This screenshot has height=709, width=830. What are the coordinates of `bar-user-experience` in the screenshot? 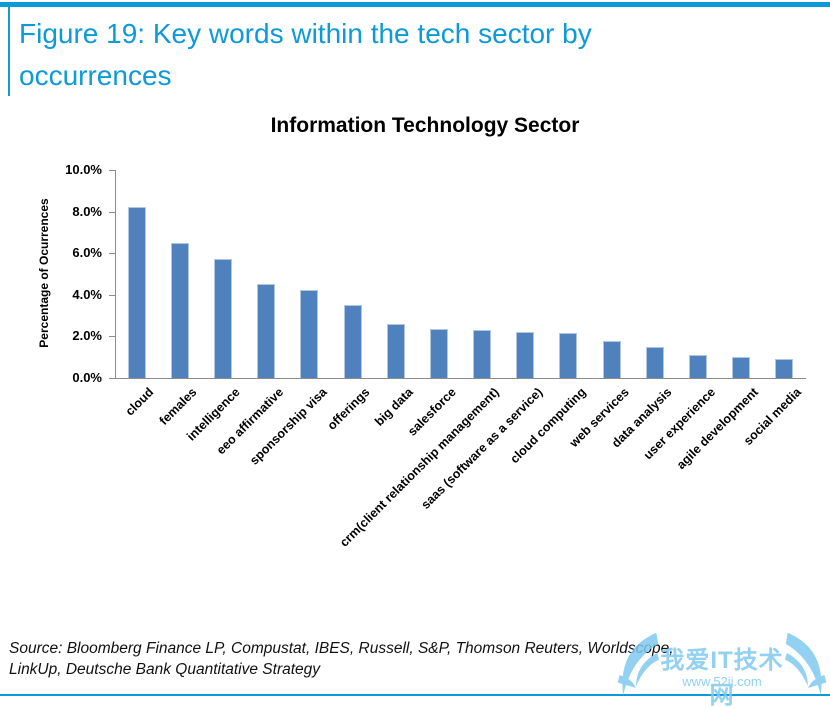 It's located at (698, 366).